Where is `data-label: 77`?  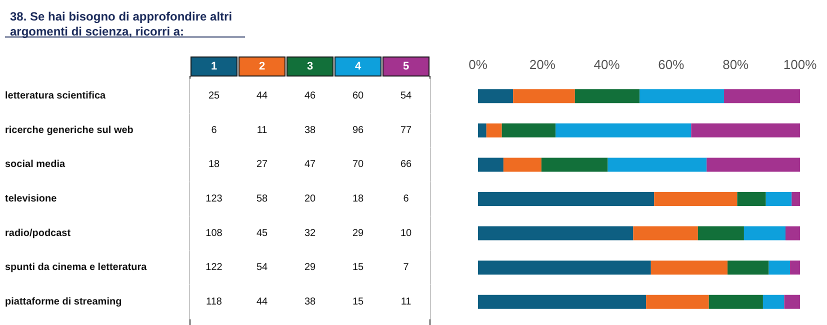 data-label: 77 is located at coordinates (406, 130).